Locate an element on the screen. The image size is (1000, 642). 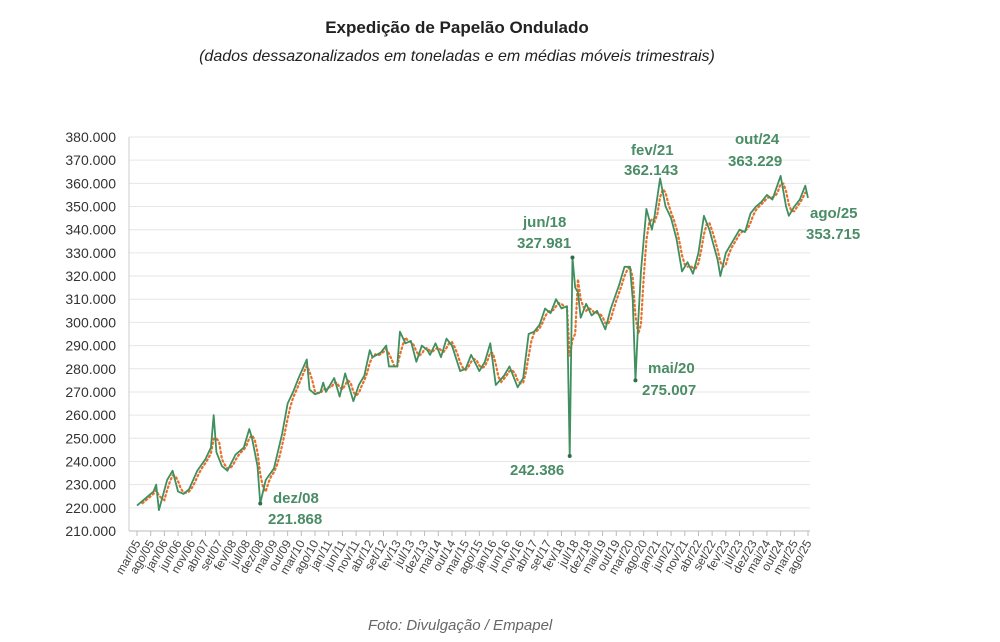
y-tick-label: 280.000 is located at coordinates (90, 369).